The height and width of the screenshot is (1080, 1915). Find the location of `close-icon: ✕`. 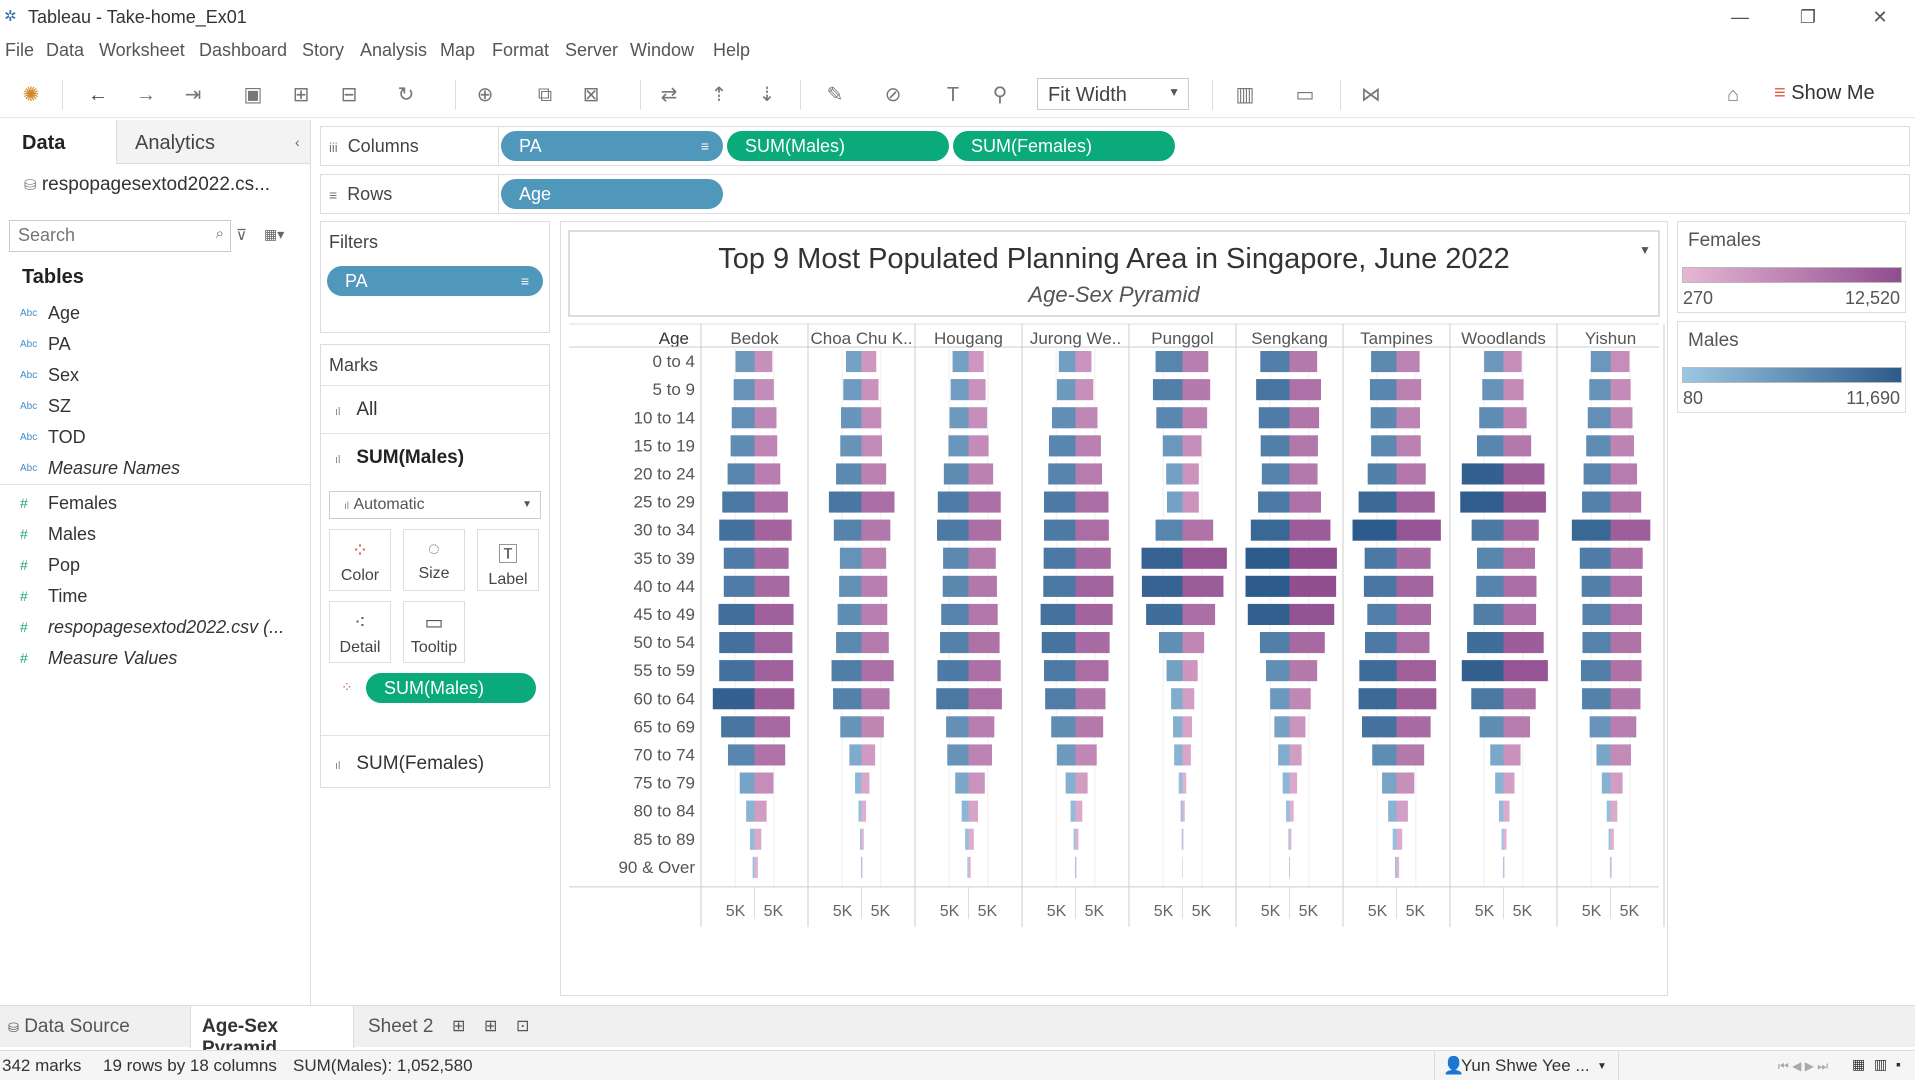

close-icon: ✕ is located at coordinates (1880, 17).